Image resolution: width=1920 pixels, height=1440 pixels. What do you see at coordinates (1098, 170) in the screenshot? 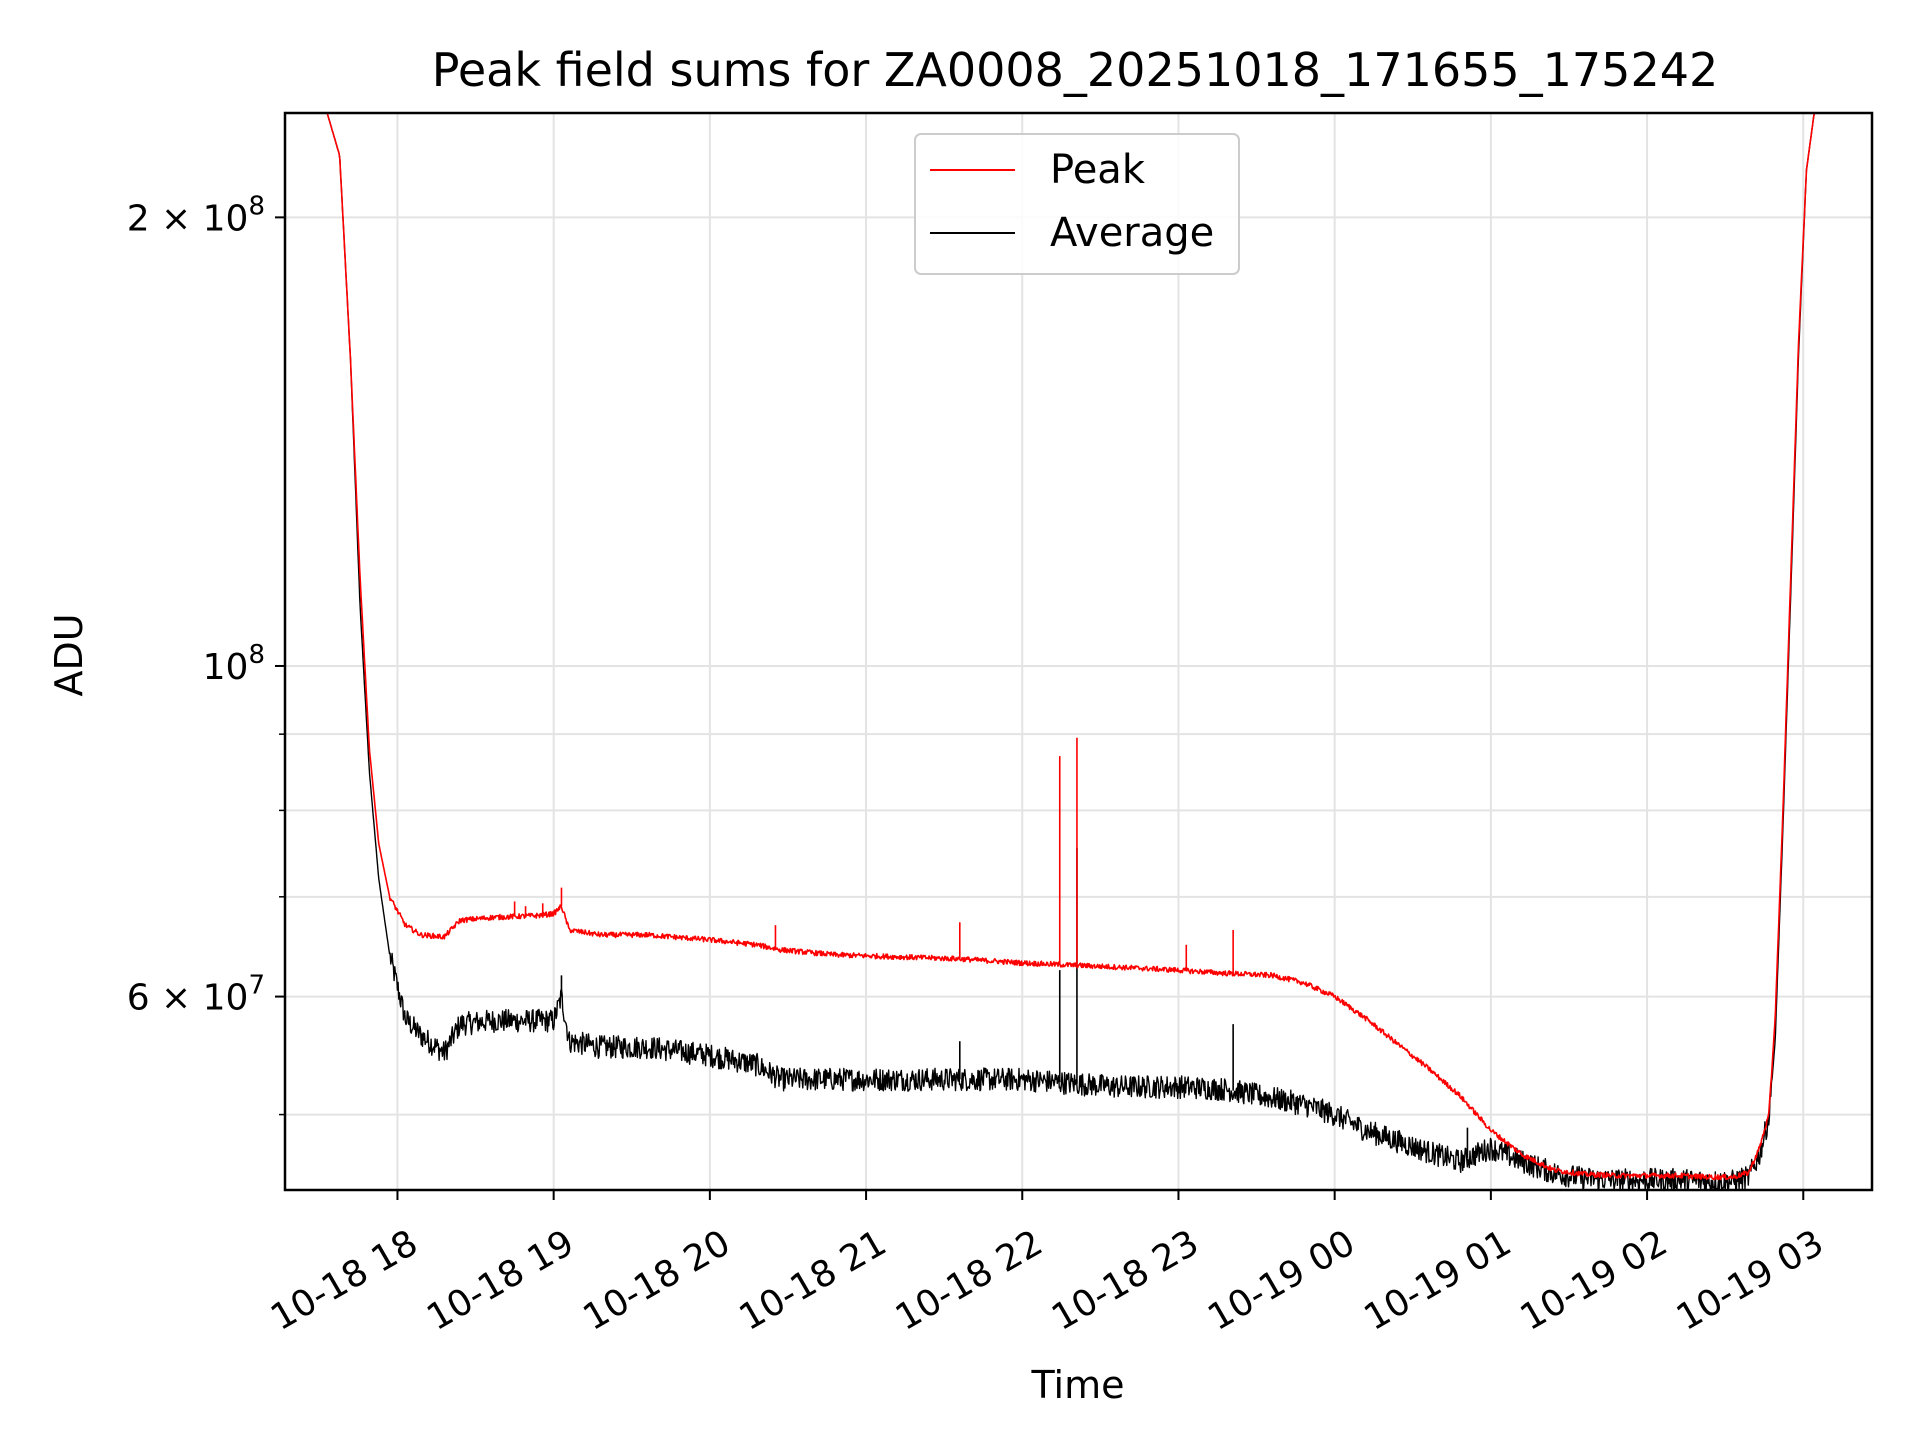
I see `legend-label-peak: Peak` at bounding box center [1098, 170].